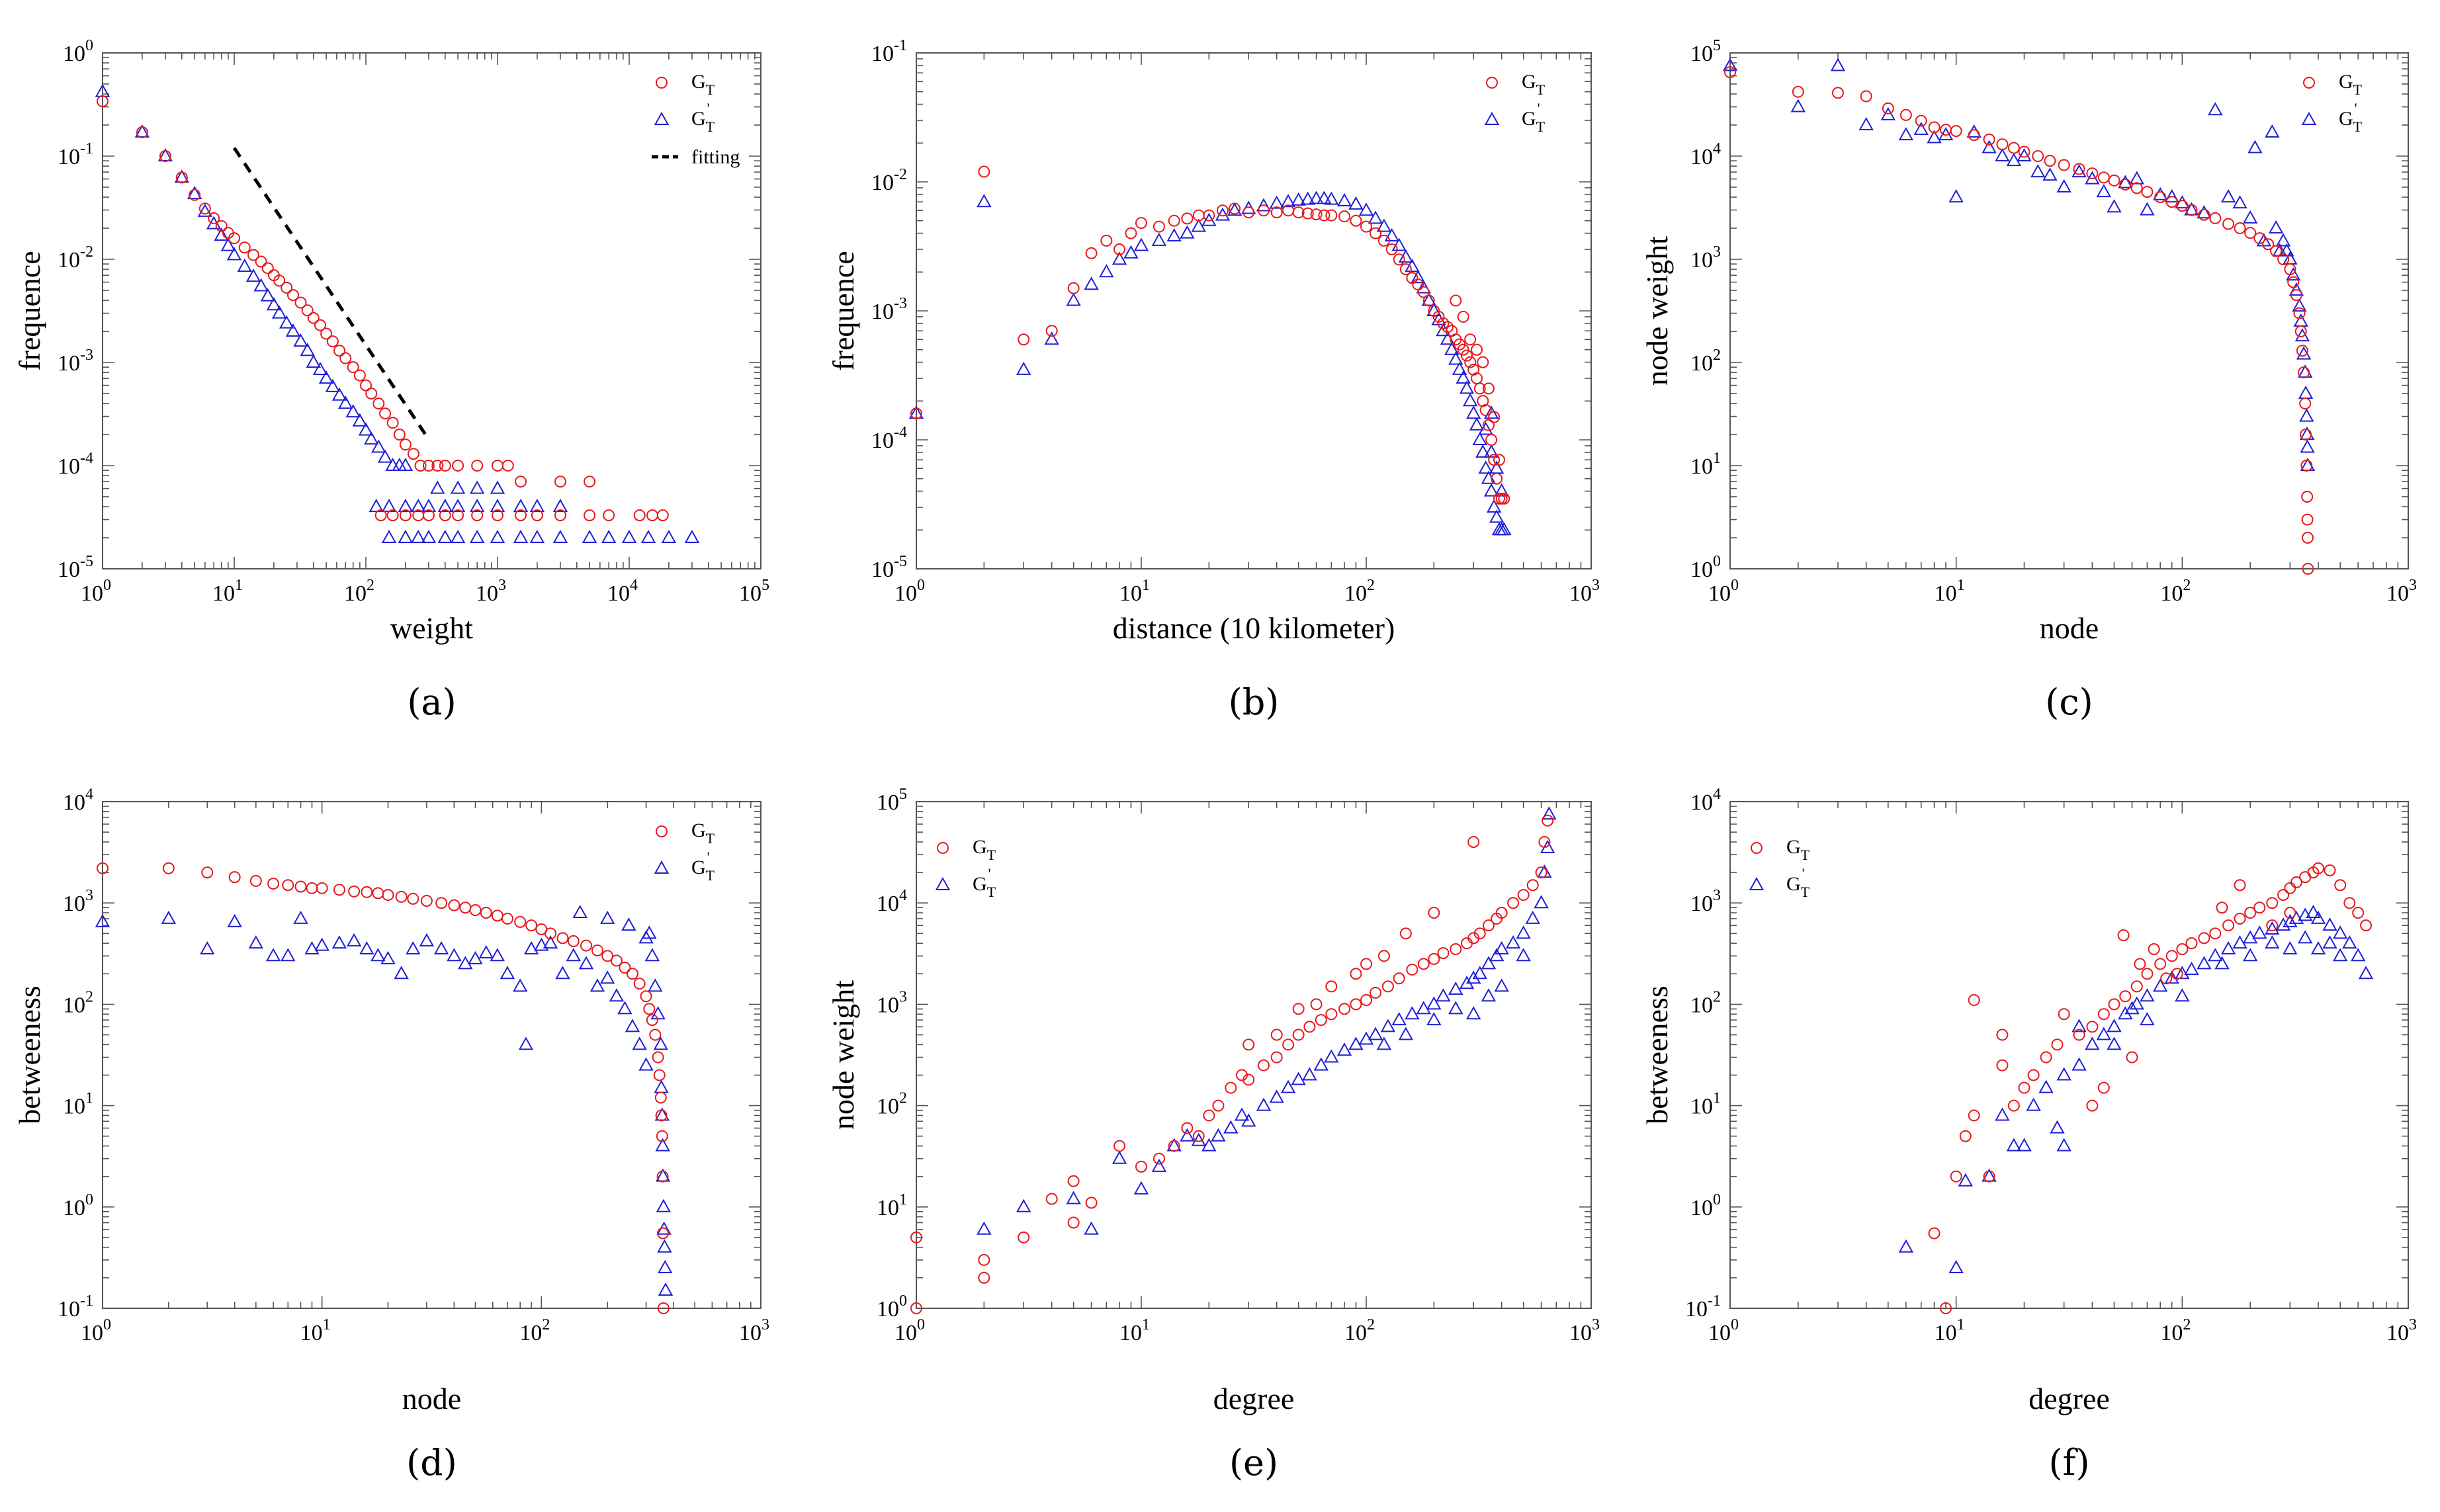  What do you see at coordinates (491, 591) in the screenshot?
I see `x-tick-label: 10³` at bounding box center [491, 591].